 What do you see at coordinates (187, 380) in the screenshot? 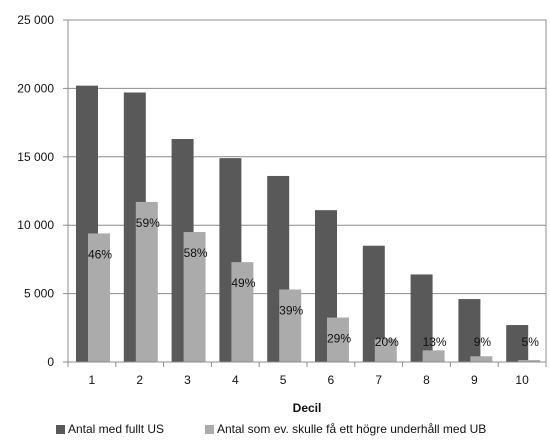
I see `x-tick-label: 3` at bounding box center [187, 380].